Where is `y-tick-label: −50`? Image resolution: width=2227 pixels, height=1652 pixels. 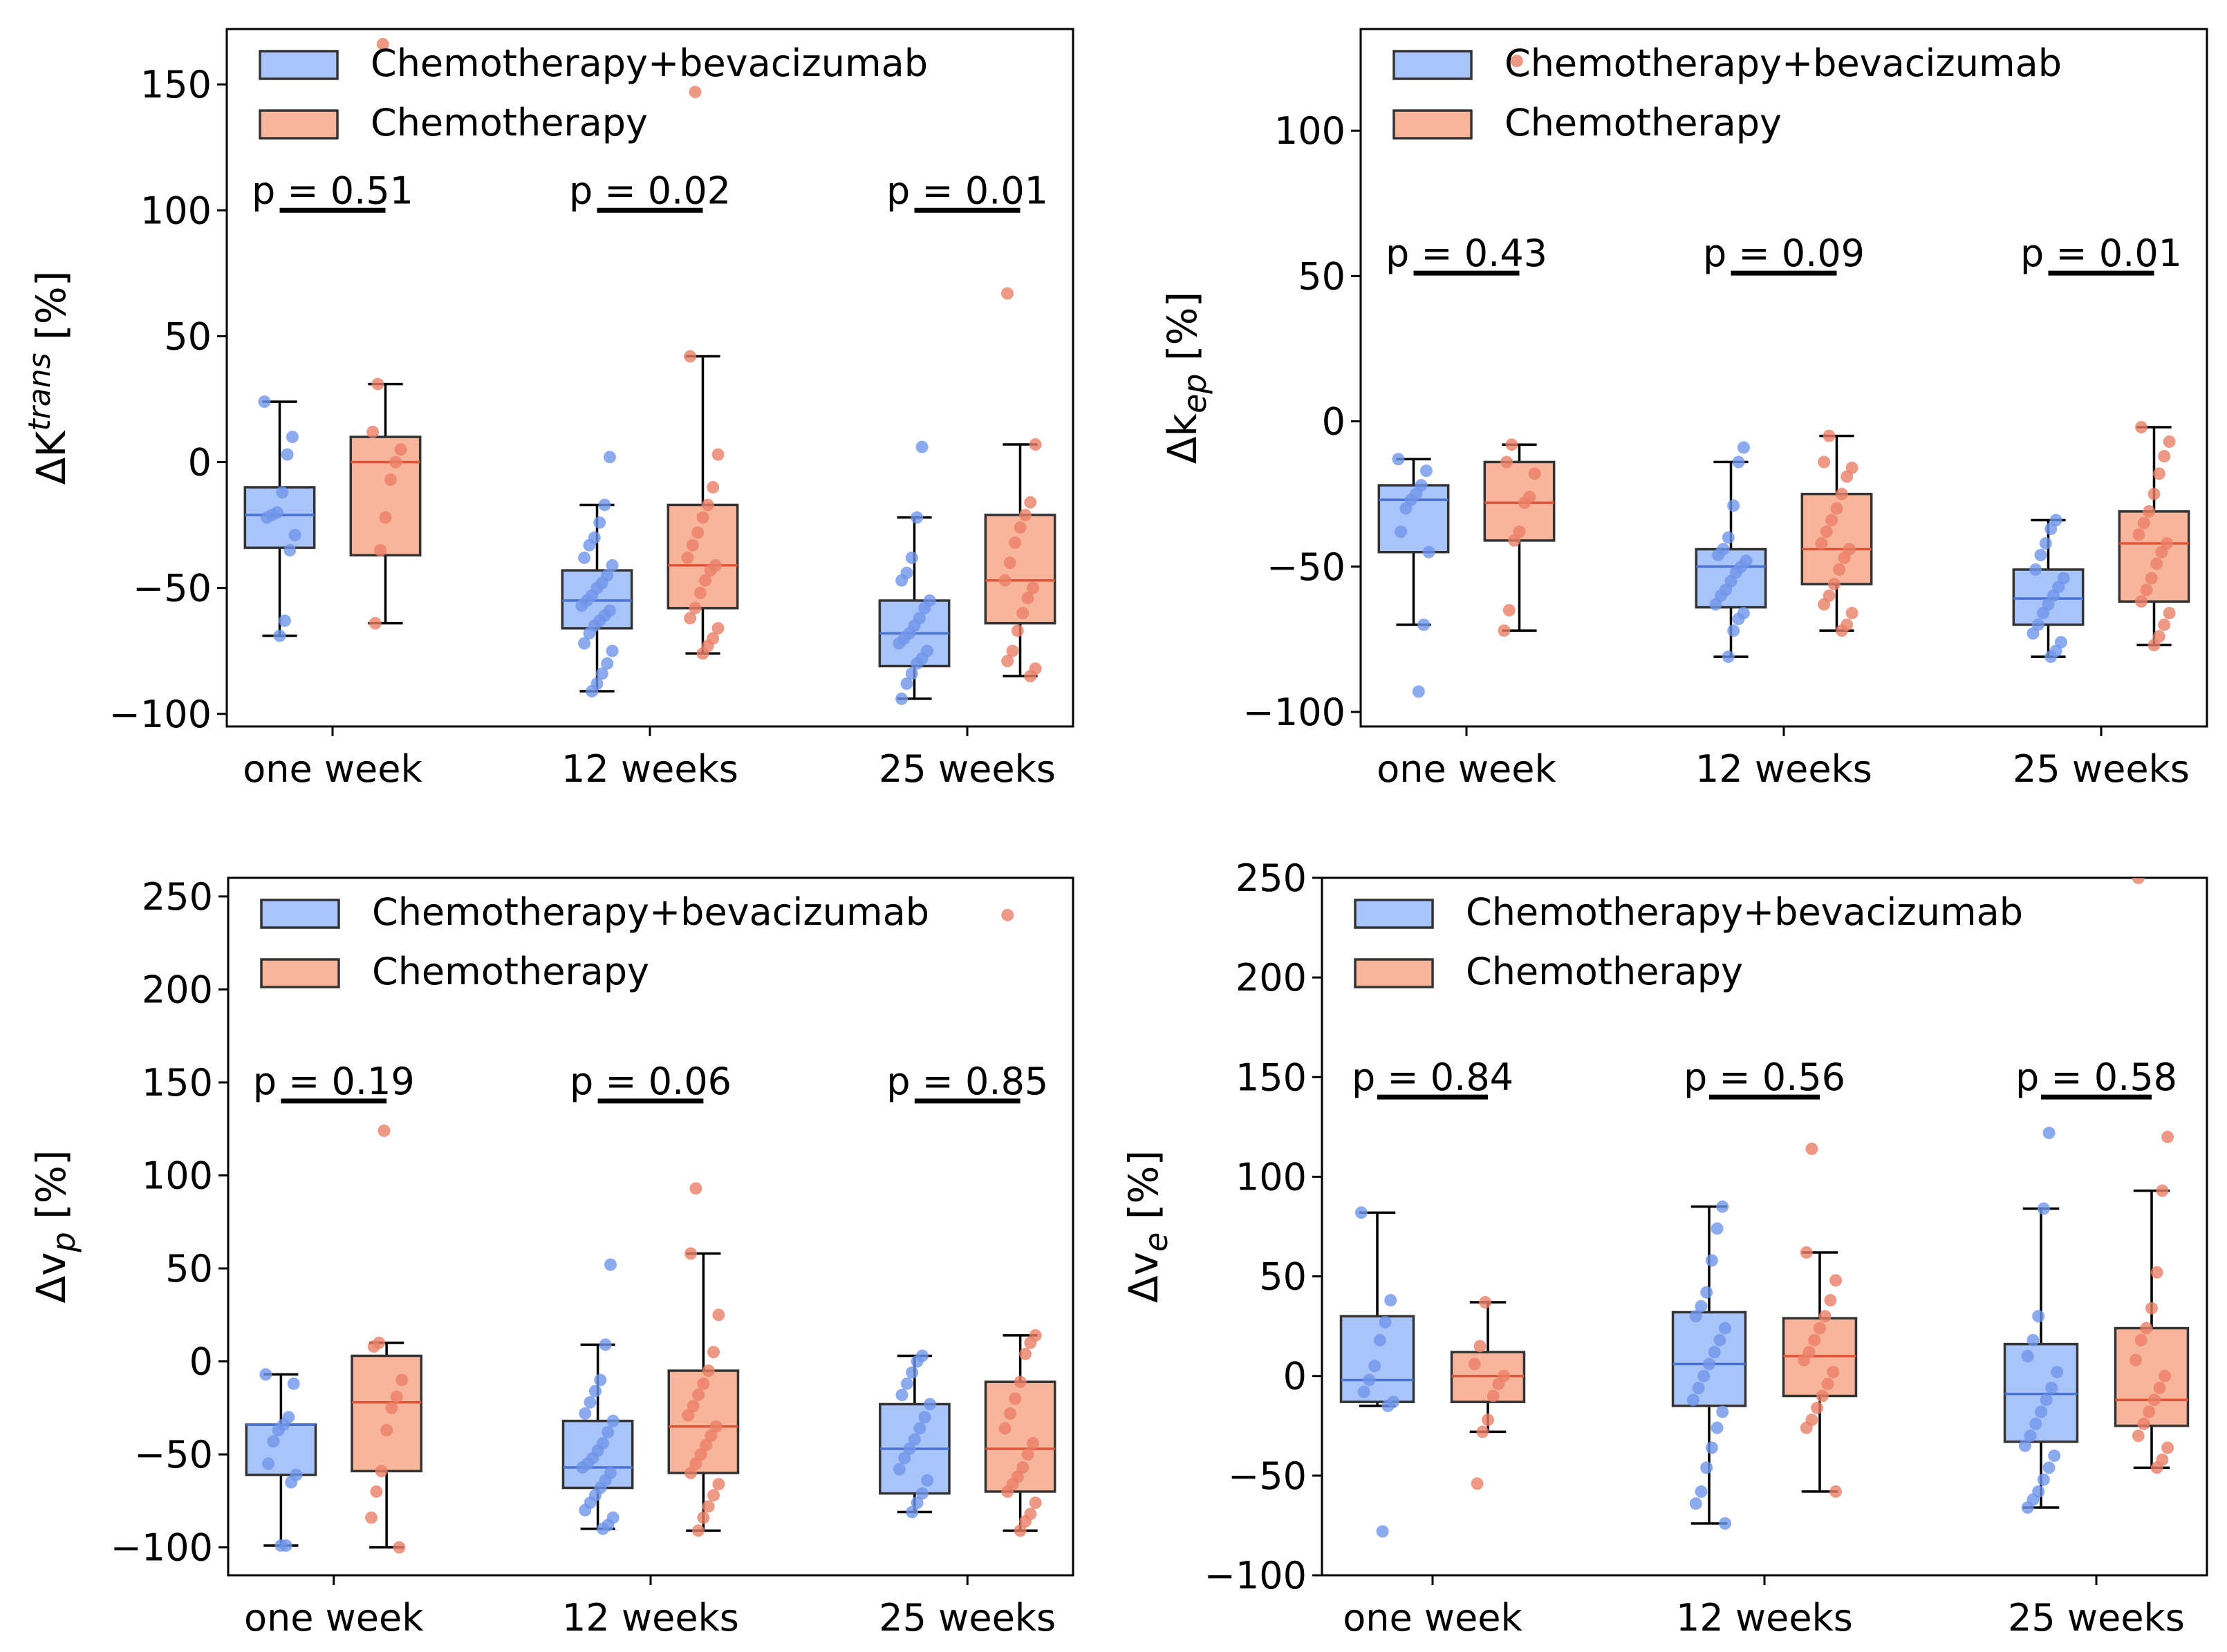 y-tick-label: −50 is located at coordinates (172, 588).